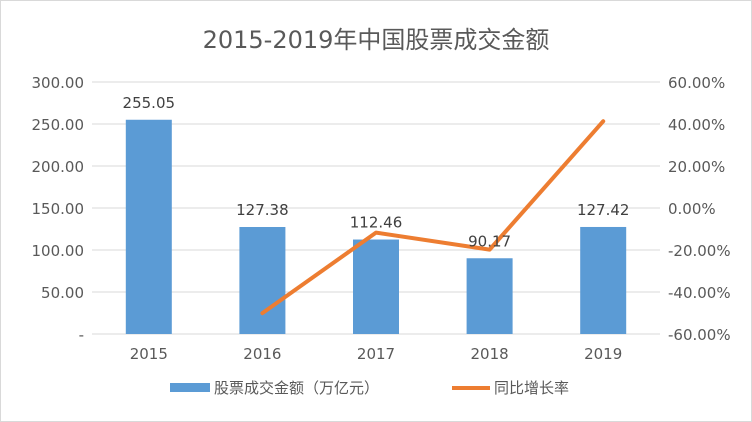  Describe the element at coordinates (190, 387) in the screenshot. I see `legend-bar-swatch` at that location.